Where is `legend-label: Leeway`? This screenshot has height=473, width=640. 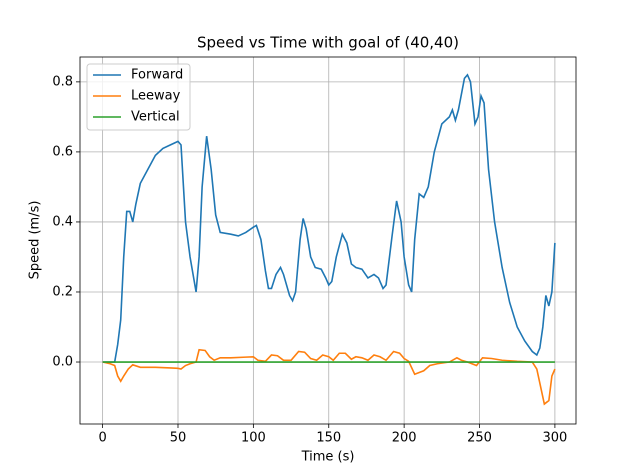 legend-label: Leeway is located at coordinates (156, 96).